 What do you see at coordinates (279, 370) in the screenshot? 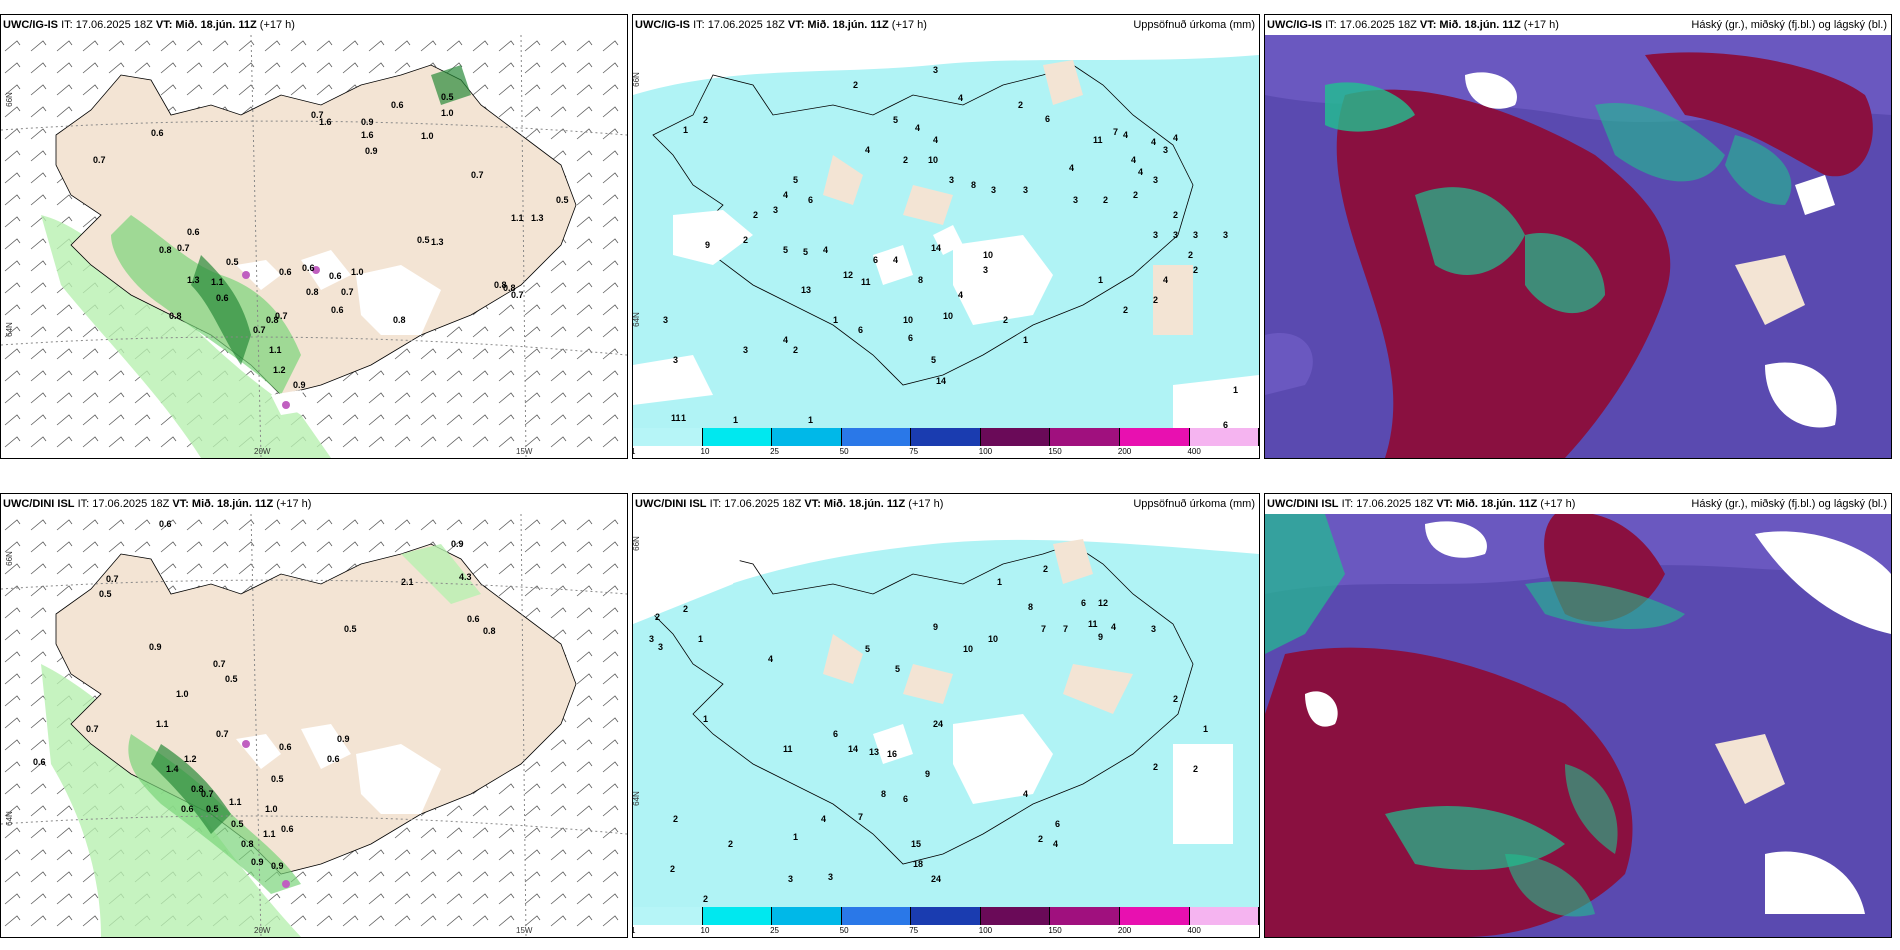
I see `value-label: 1.2` at bounding box center [279, 370].